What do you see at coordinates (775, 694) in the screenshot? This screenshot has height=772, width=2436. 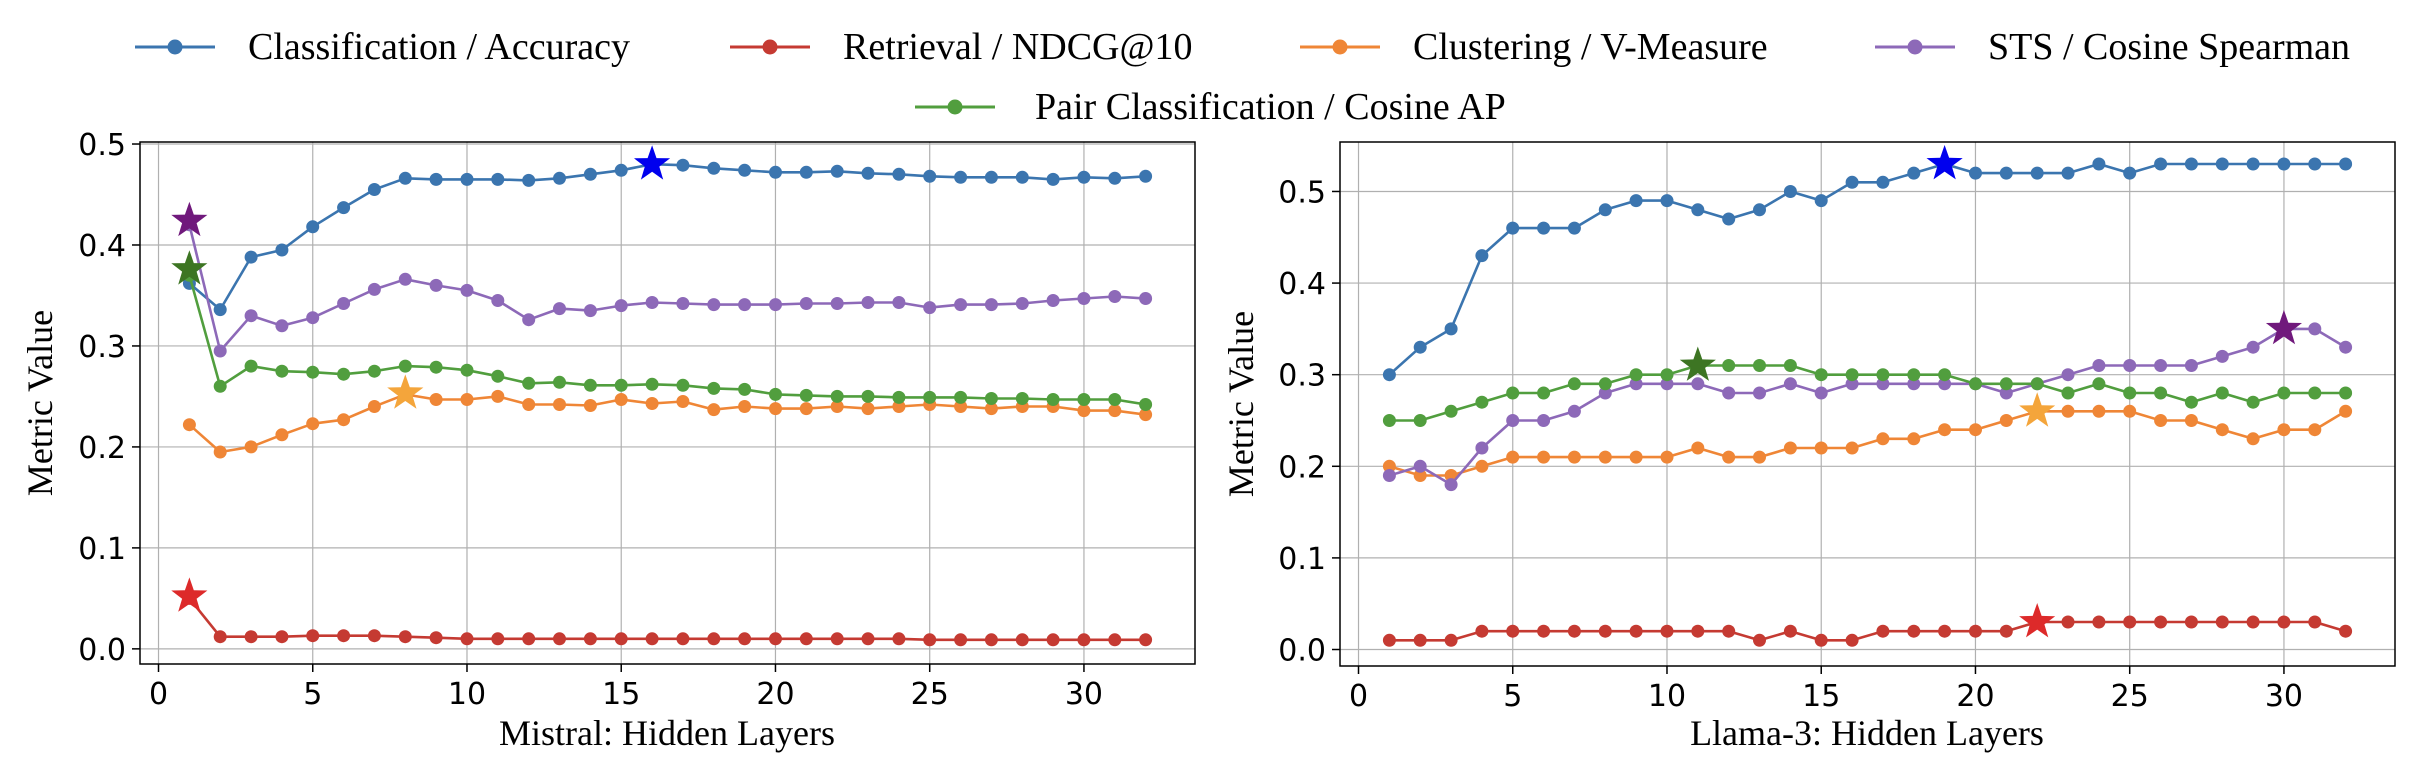 I see `x-tick-label: 20` at bounding box center [775, 694].